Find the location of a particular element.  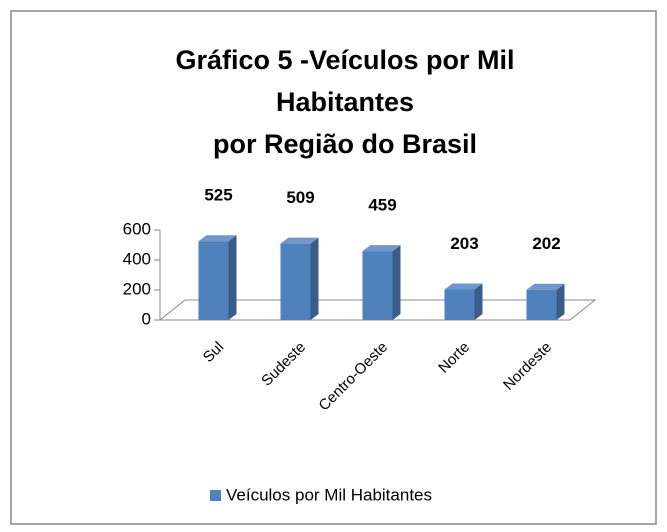

y-tick-label: 0 is located at coordinates (146, 318).